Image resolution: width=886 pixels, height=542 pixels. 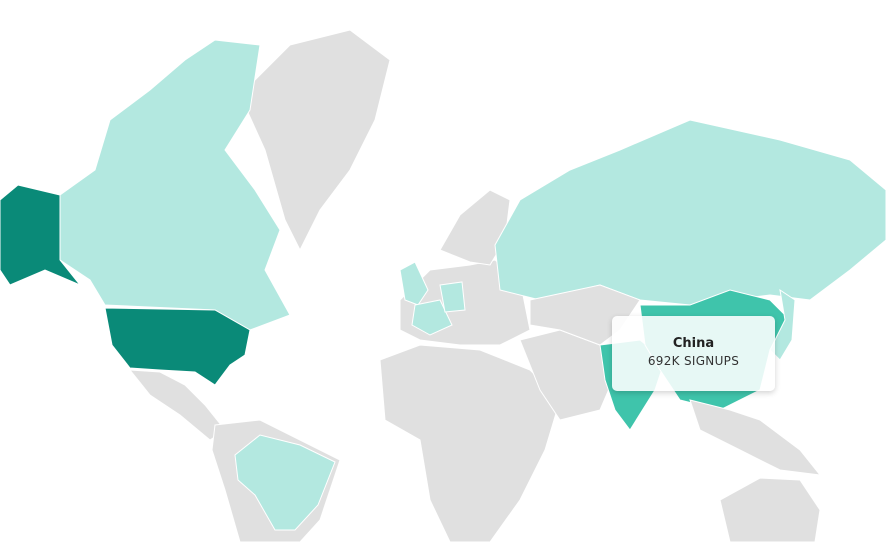 I want to click on tooltip-title: China, so click(x=693, y=343).